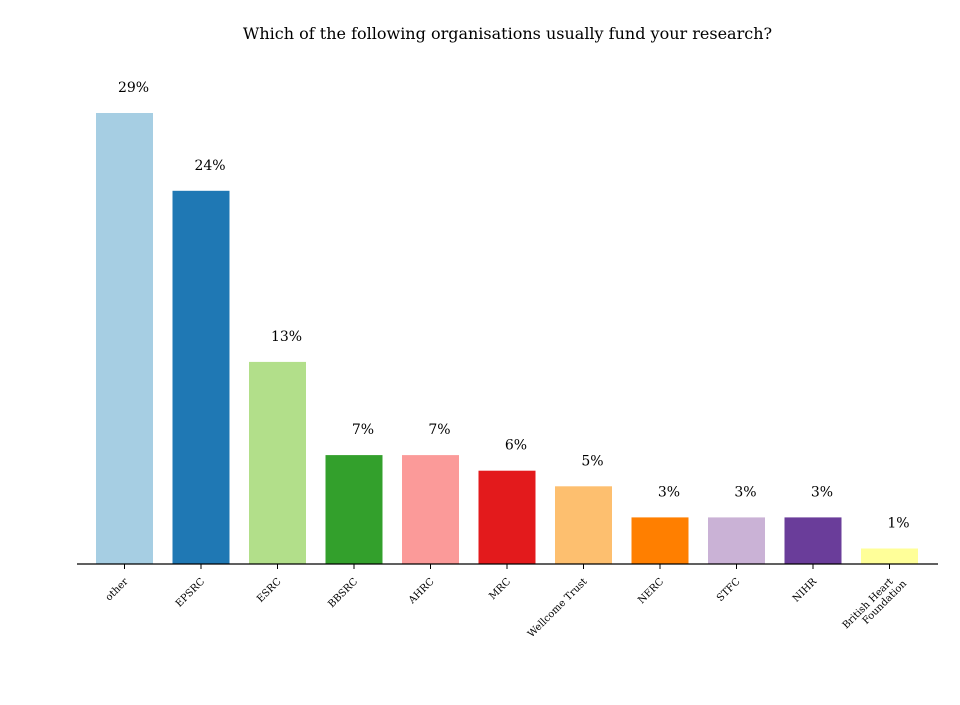 The width and height of the screenshot is (960, 705). What do you see at coordinates (343, 593) in the screenshot?
I see `x-tick-label: BBSRC` at bounding box center [343, 593].